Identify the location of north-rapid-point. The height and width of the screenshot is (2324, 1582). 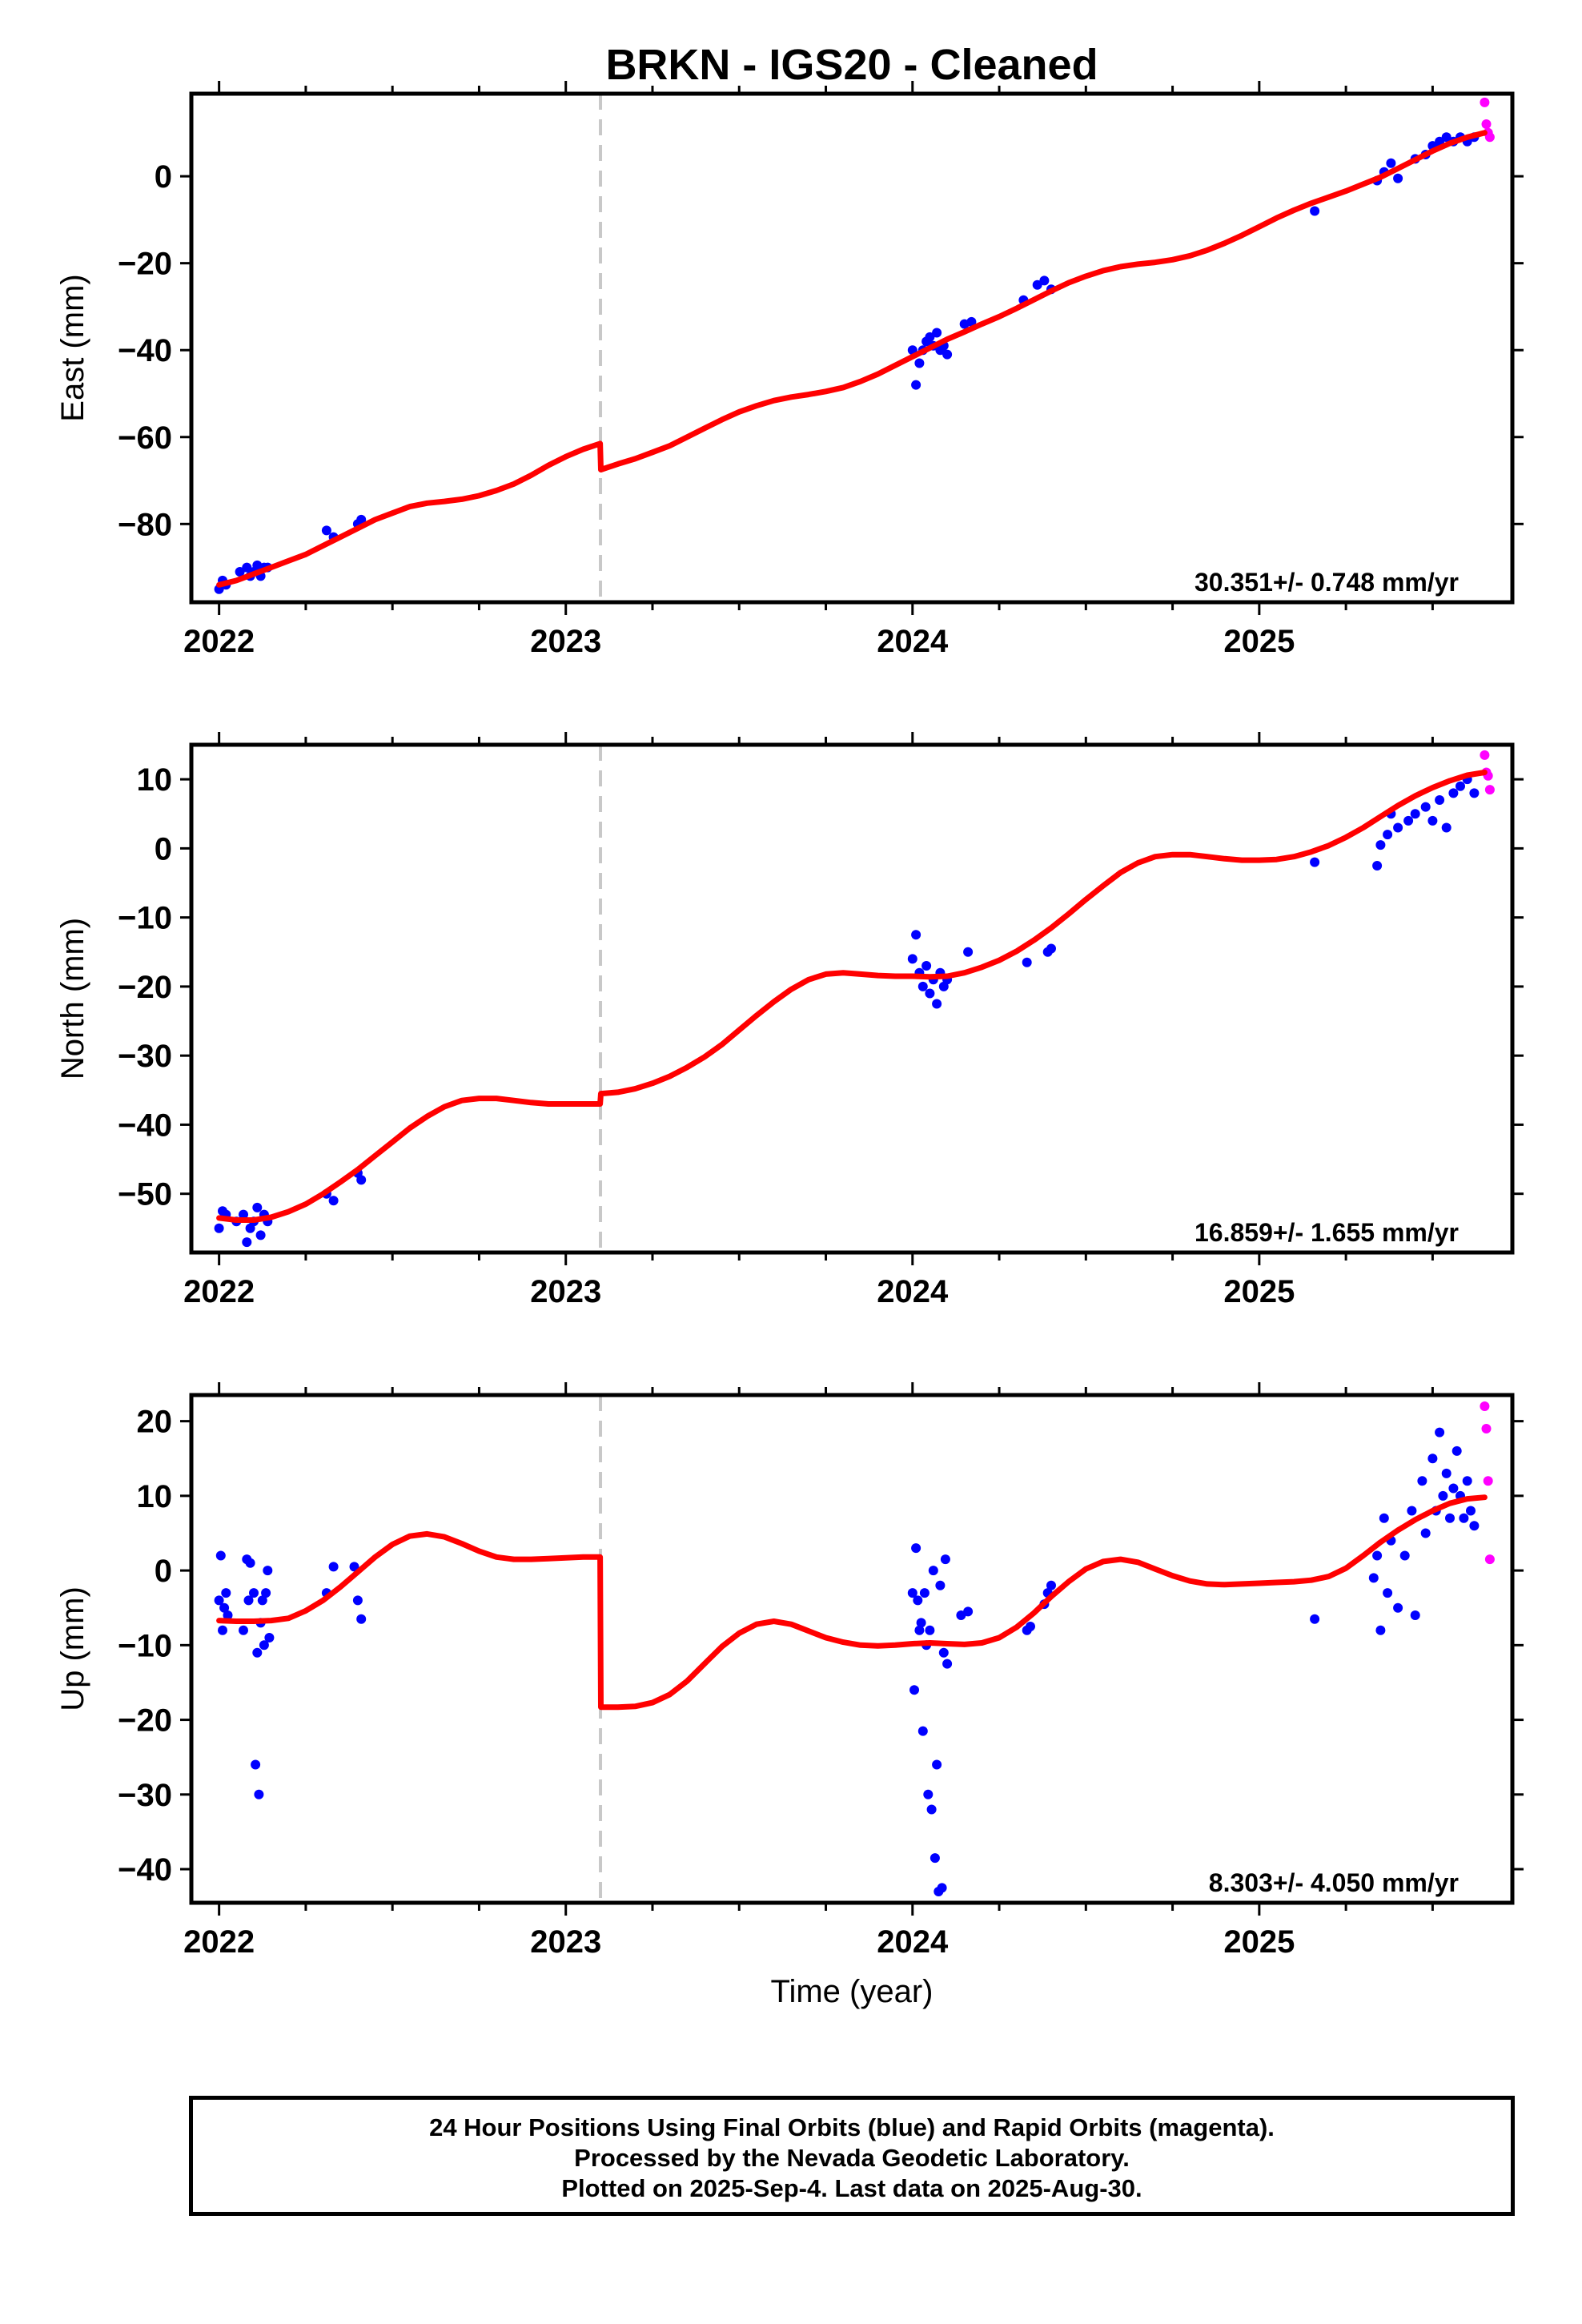
(1490, 790).